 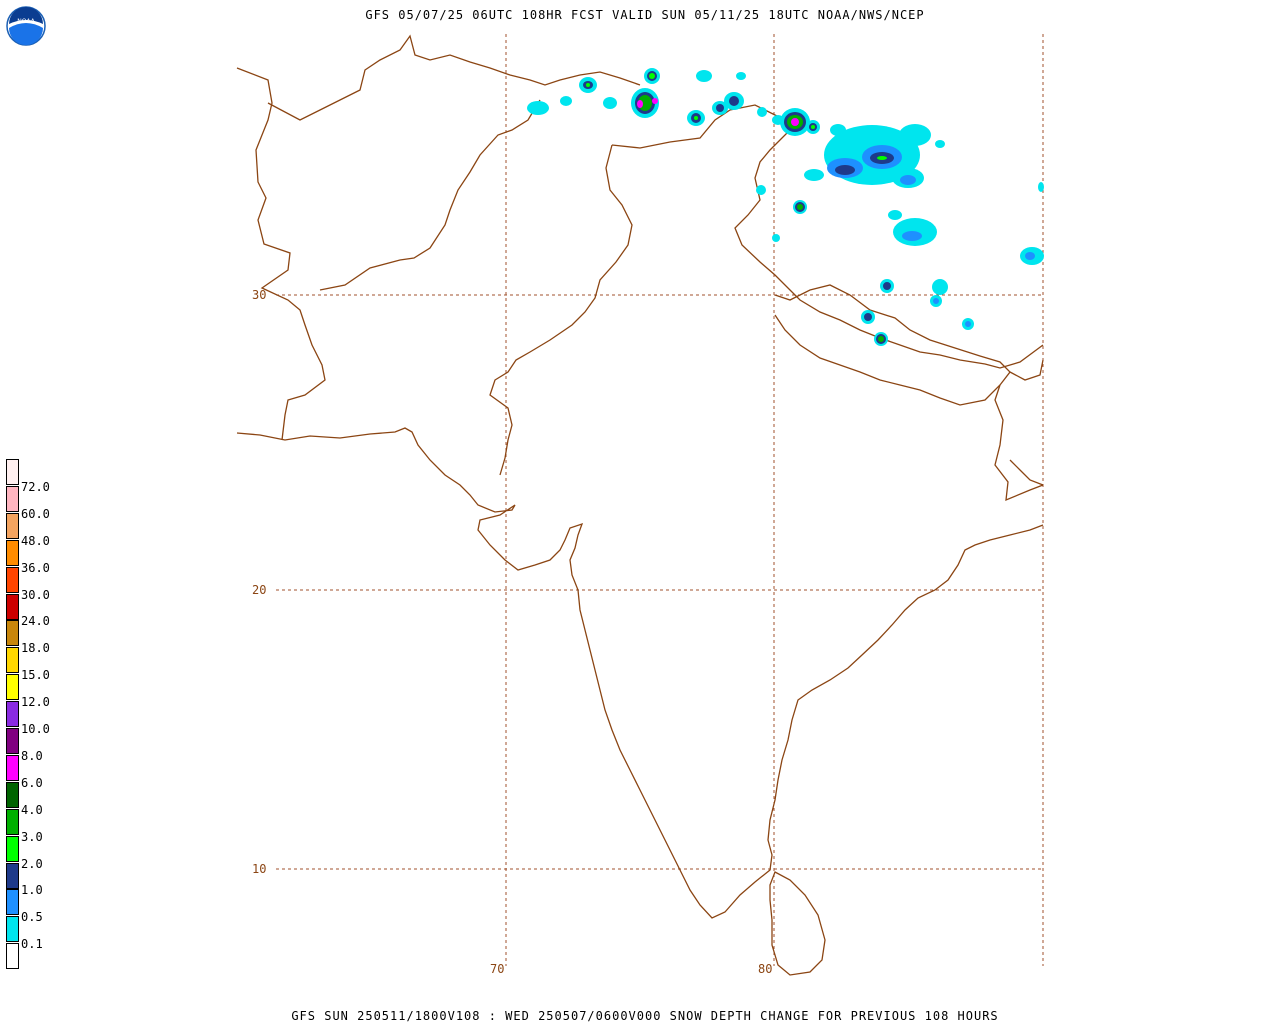 I want to click on sri-lanka-coastline, so click(x=797, y=923).